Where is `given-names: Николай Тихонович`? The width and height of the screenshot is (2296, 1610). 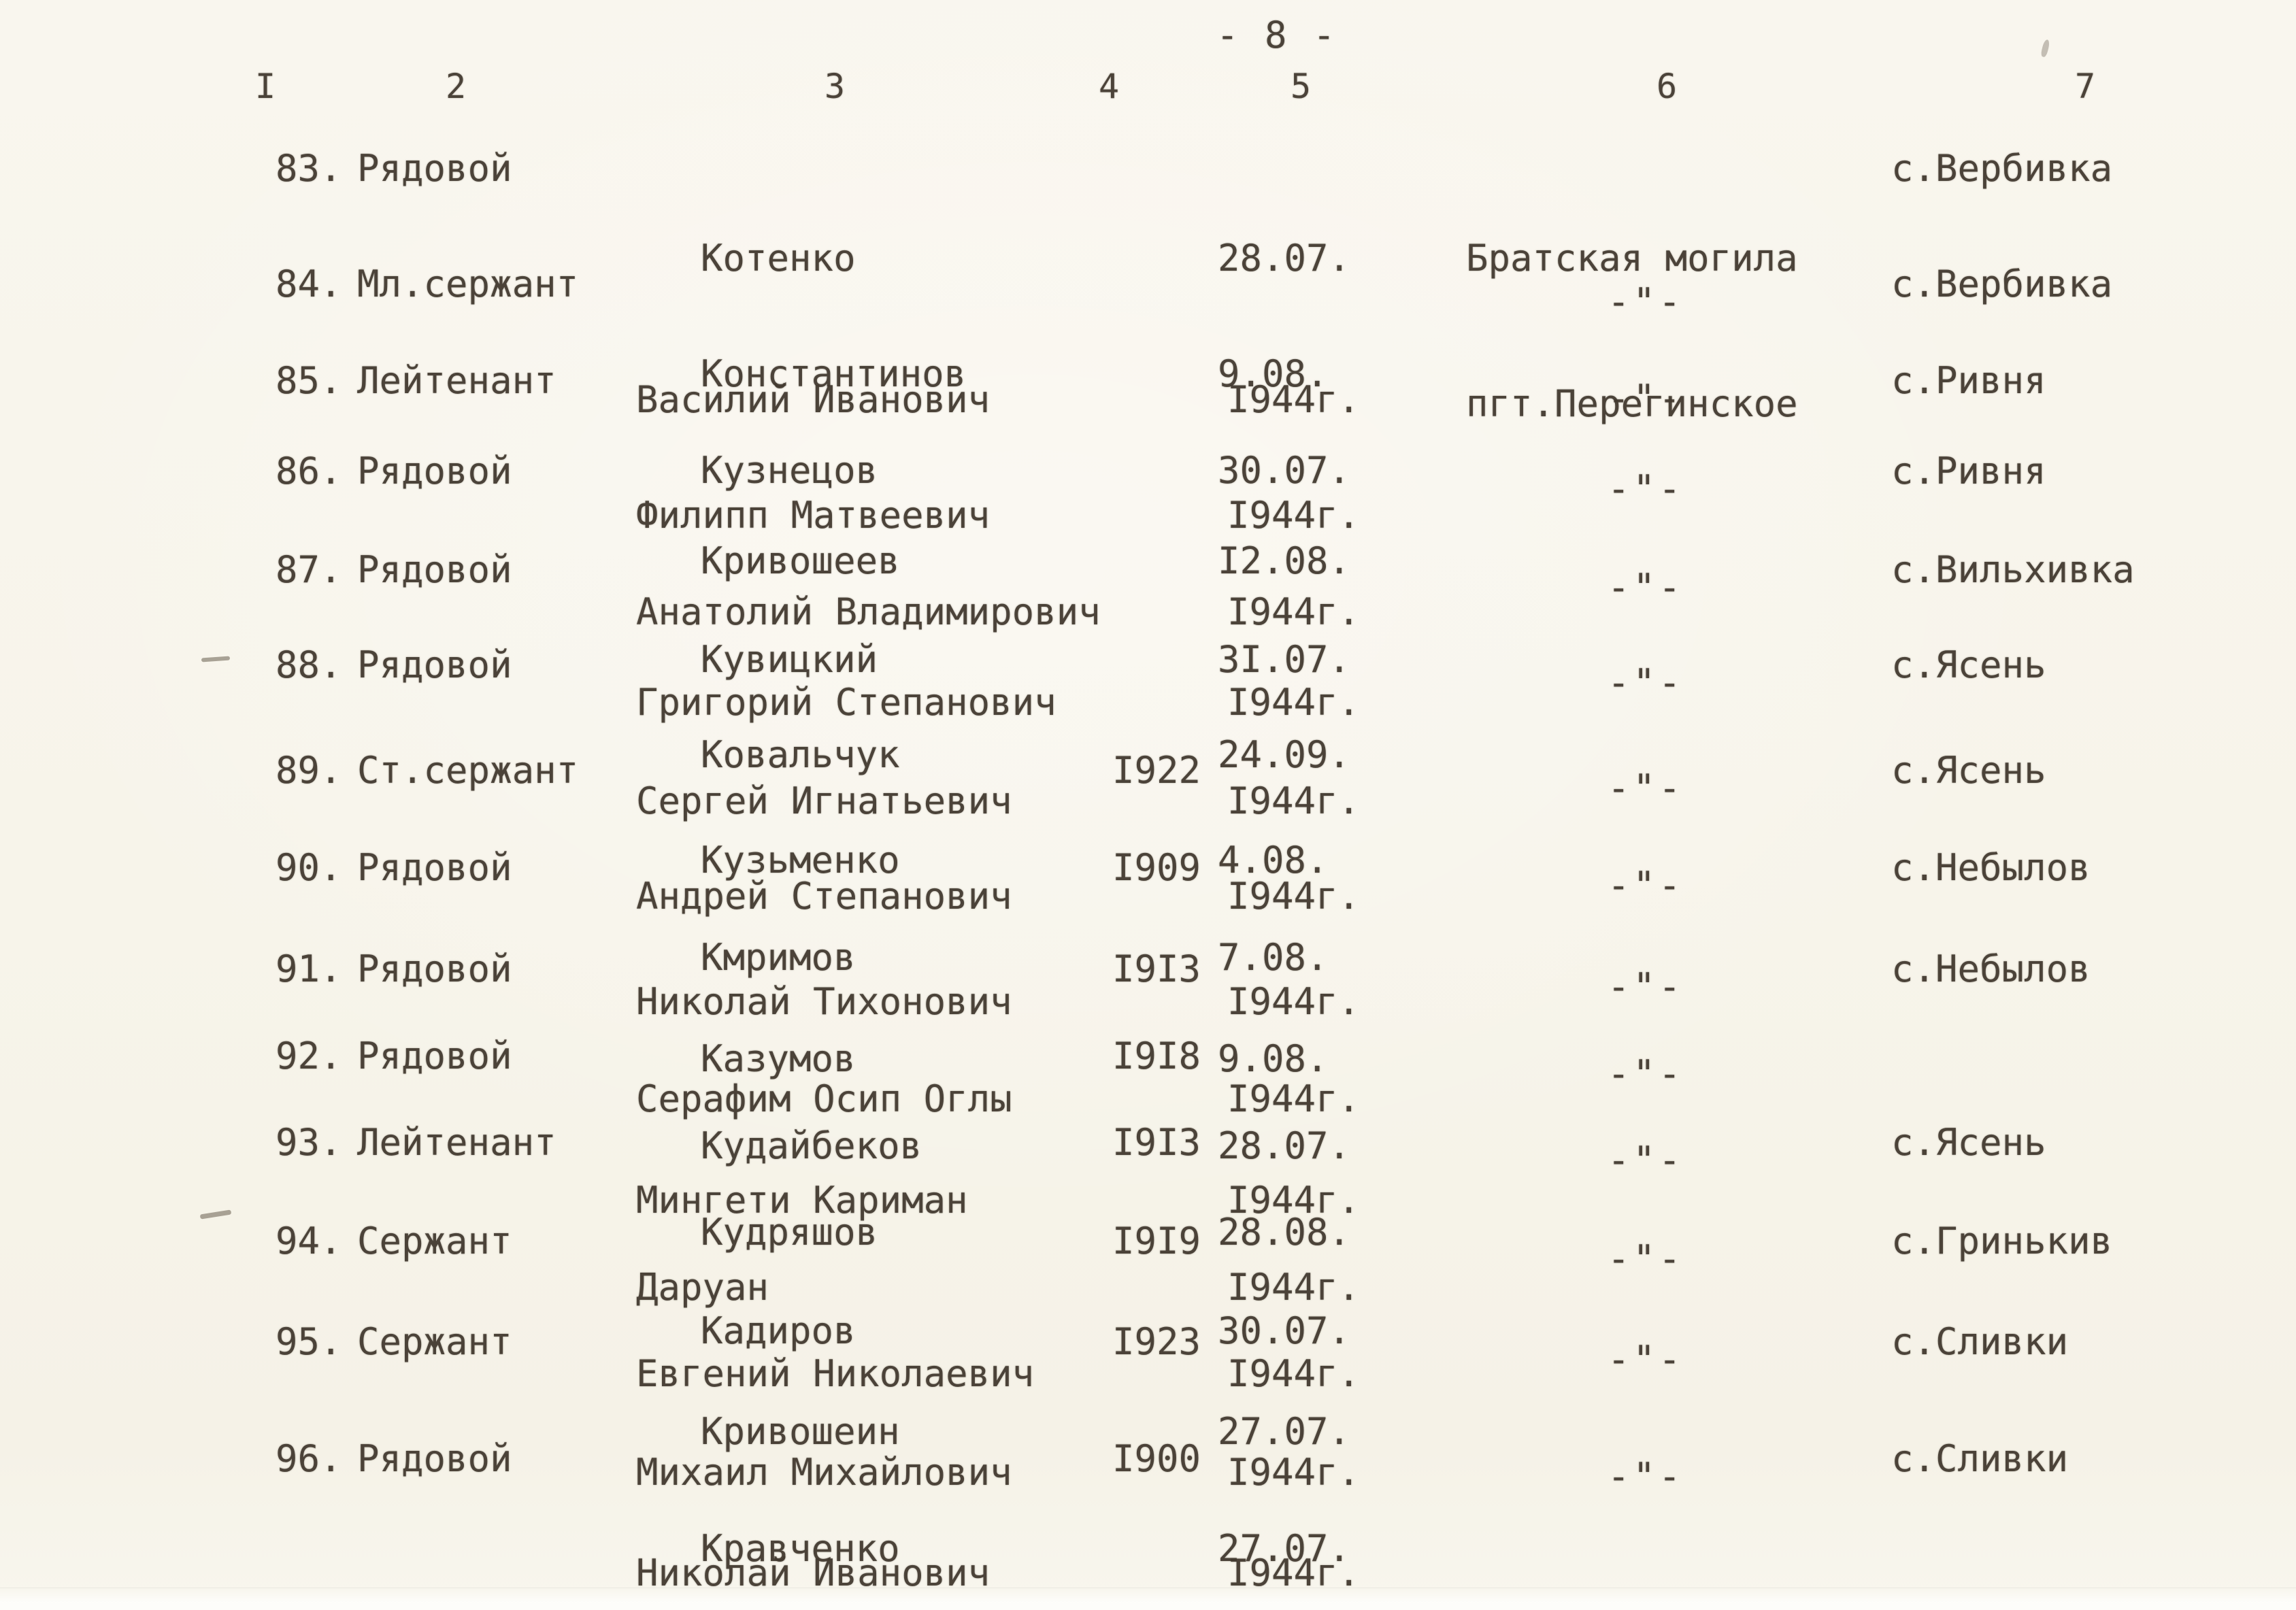 given-names: Николай Тихонович is located at coordinates (824, 1001).